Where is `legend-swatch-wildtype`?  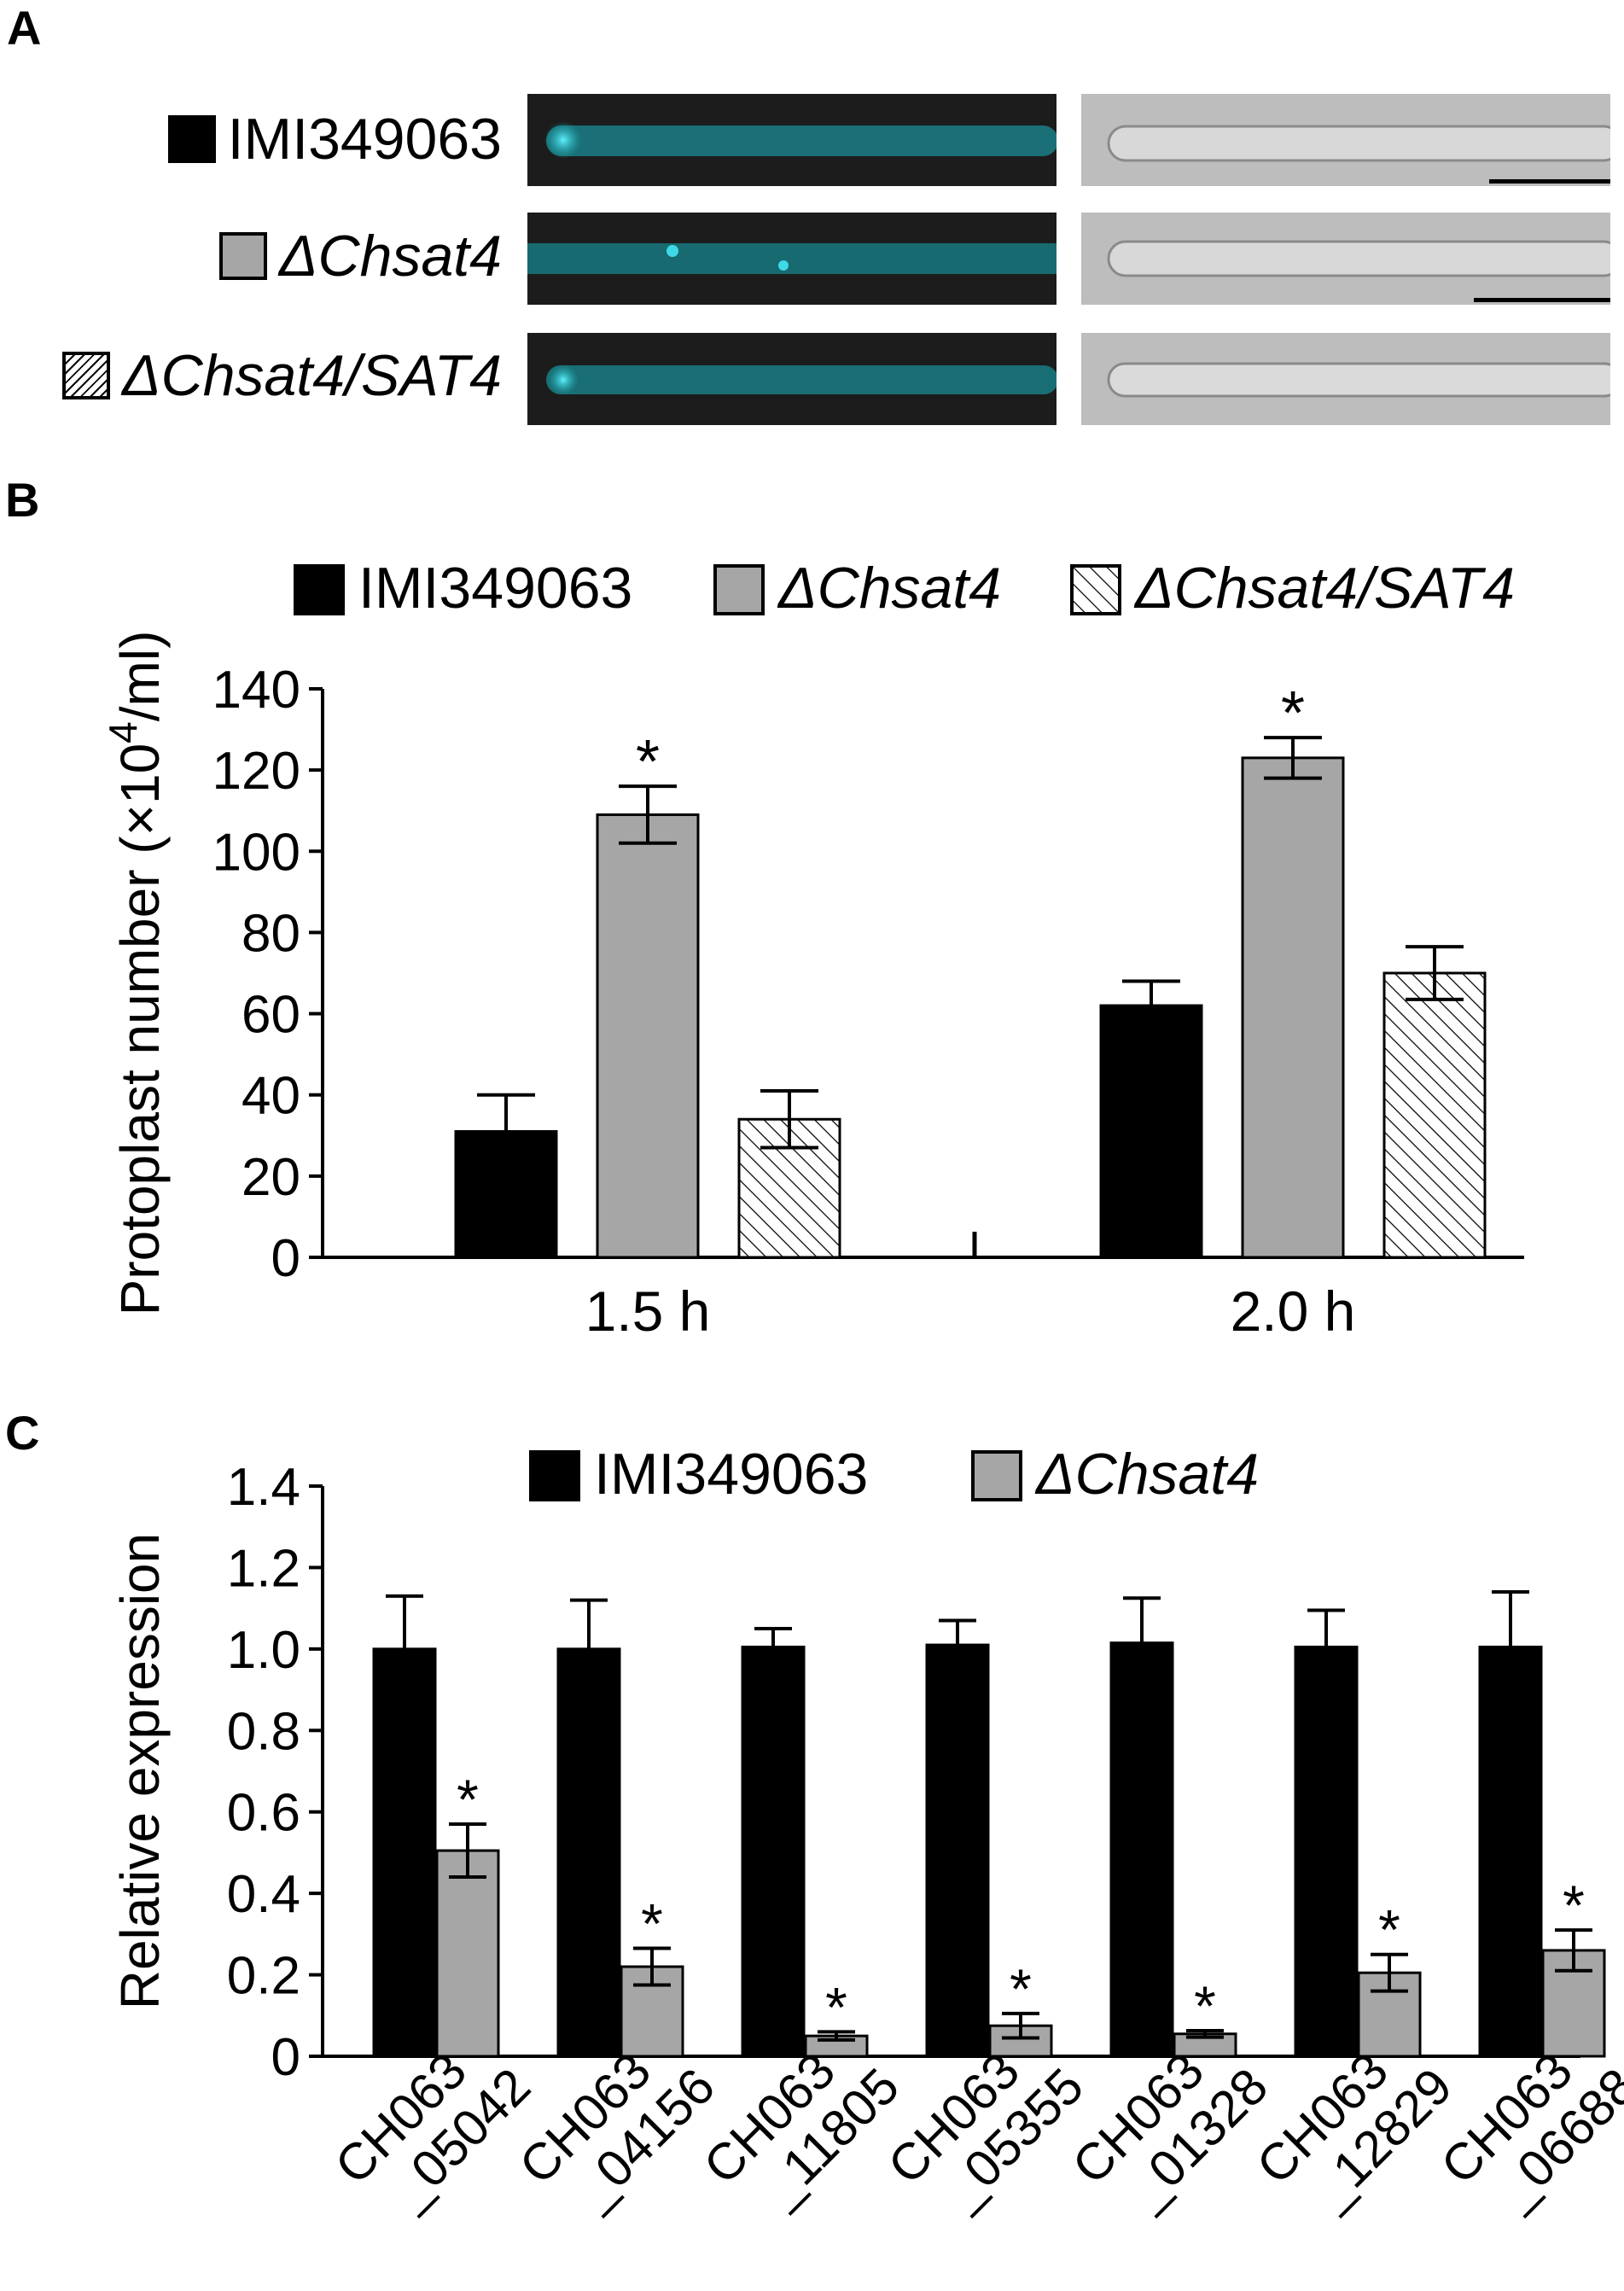 legend-swatch-wildtype is located at coordinates (191, 139).